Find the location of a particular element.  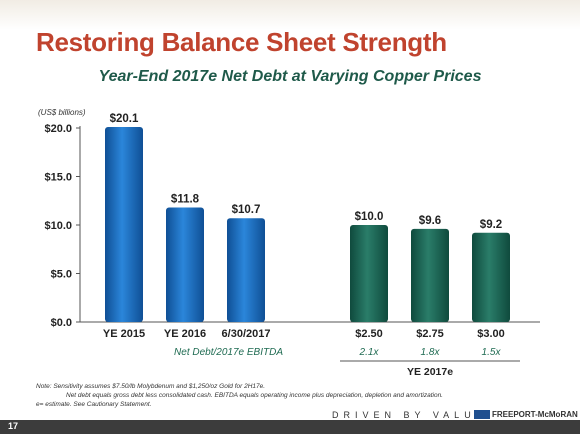

bar-value-label: $9.2 is located at coordinates (491, 225).